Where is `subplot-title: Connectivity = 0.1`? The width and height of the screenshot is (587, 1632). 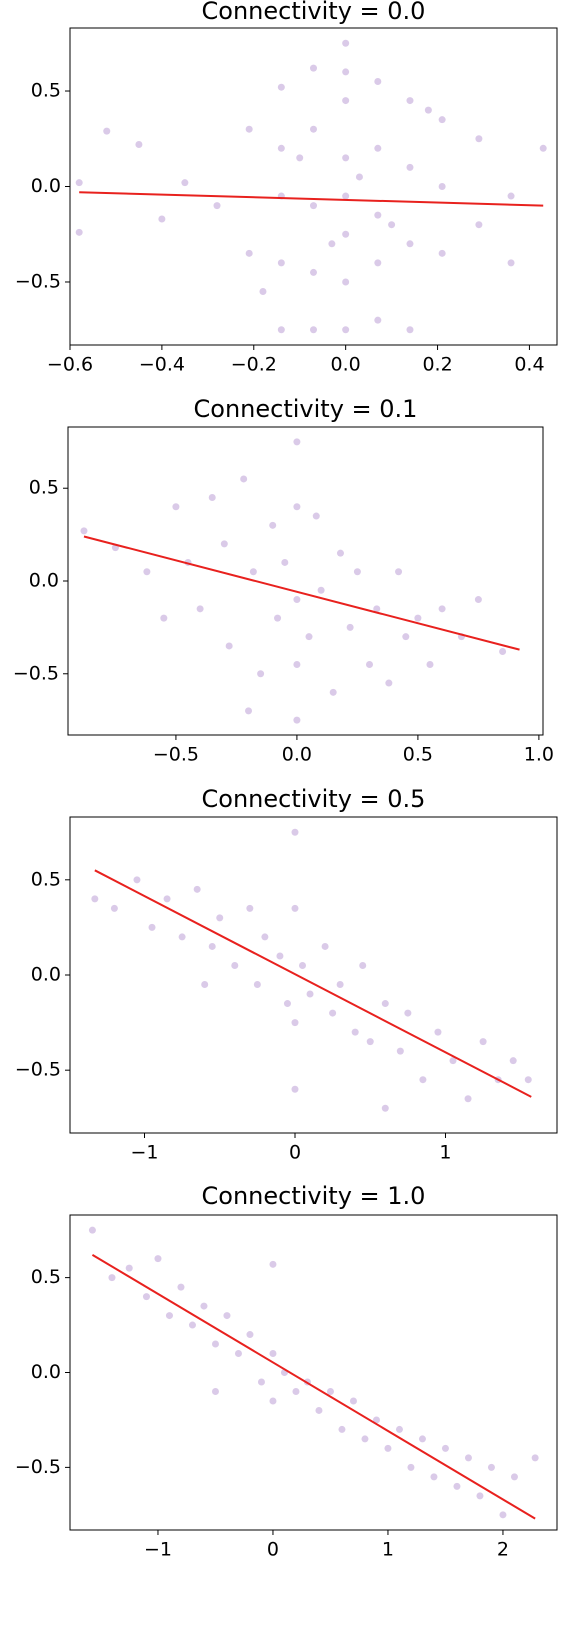 subplot-title: Connectivity = 0.1 is located at coordinates (306, 409).